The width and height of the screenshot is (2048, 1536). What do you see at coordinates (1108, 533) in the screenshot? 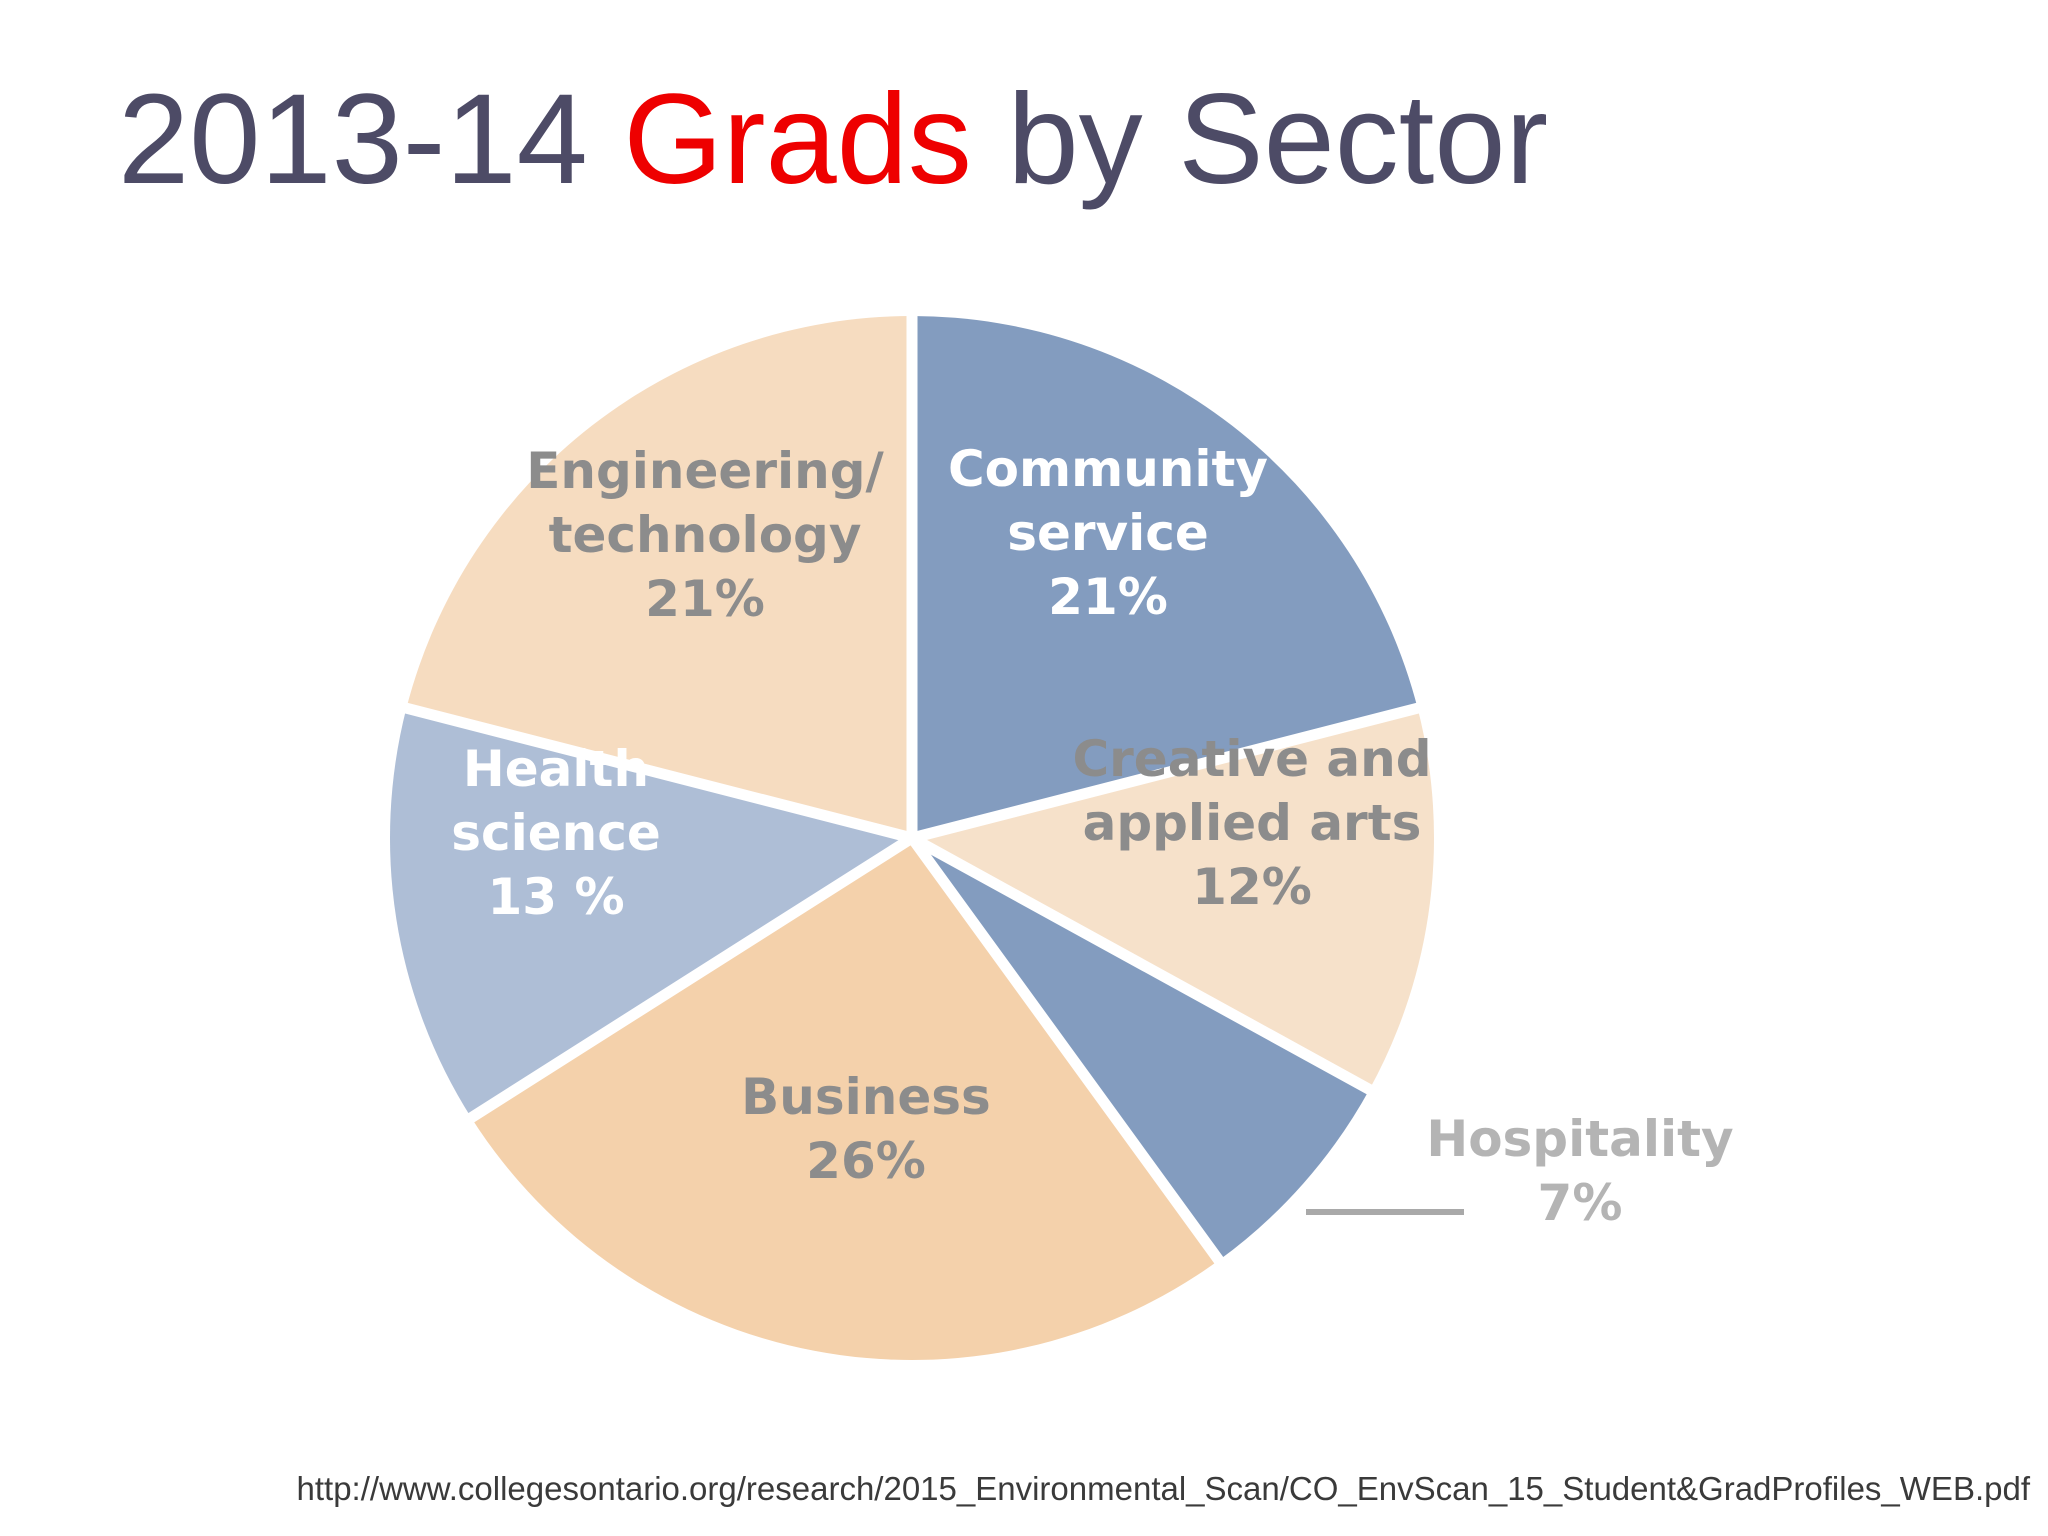
I see `pie-label-community-service: Community service 21%` at bounding box center [1108, 533].